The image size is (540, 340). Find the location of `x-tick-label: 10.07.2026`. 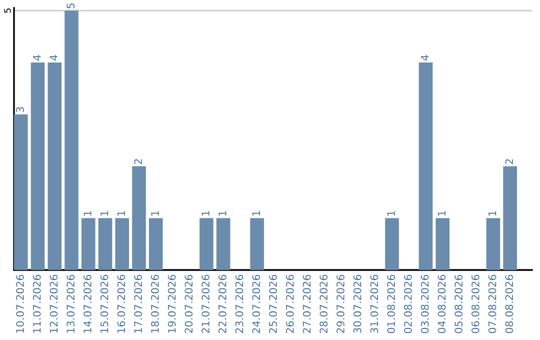

x-tick-label: 10.07.2026 is located at coordinates (20, 303).